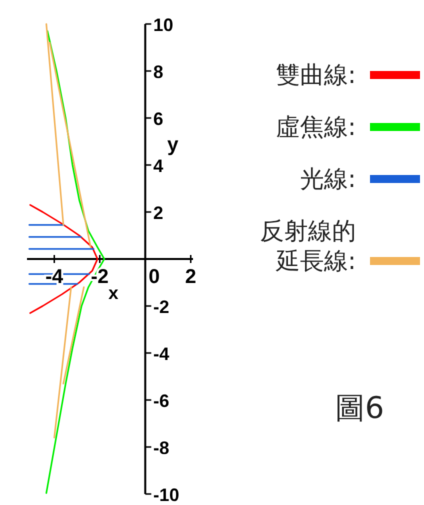 The image size is (424, 505). What do you see at coordinates (327, 179) in the screenshot?
I see `legend-label: 光線:` at bounding box center [327, 179].